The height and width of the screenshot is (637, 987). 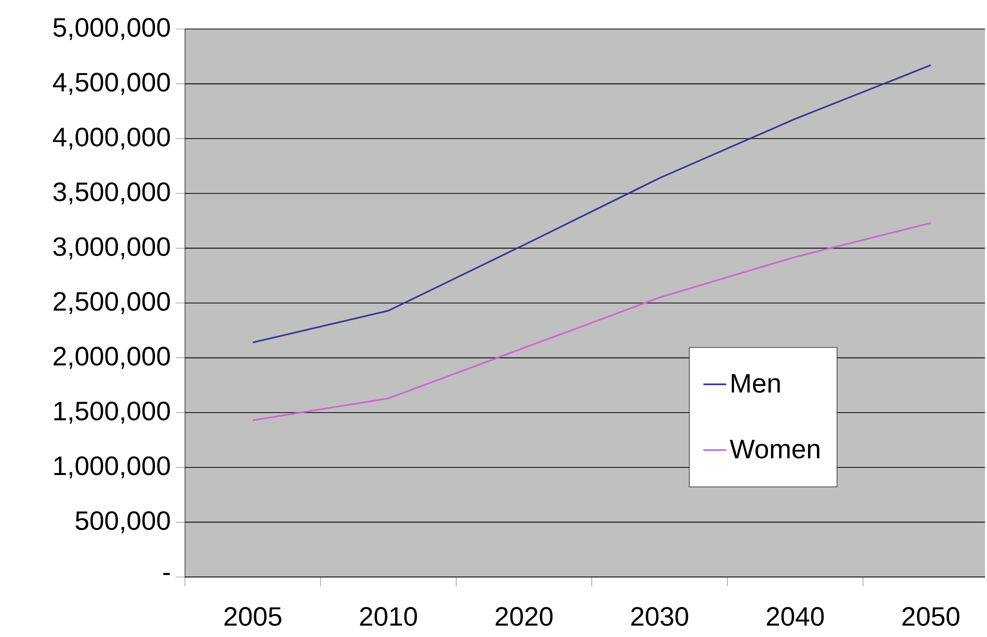 What do you see at coordinates (111, 193) in the screenshot?
I see `y-tick-label: 3,500,000` at bounding box center [111, 193].